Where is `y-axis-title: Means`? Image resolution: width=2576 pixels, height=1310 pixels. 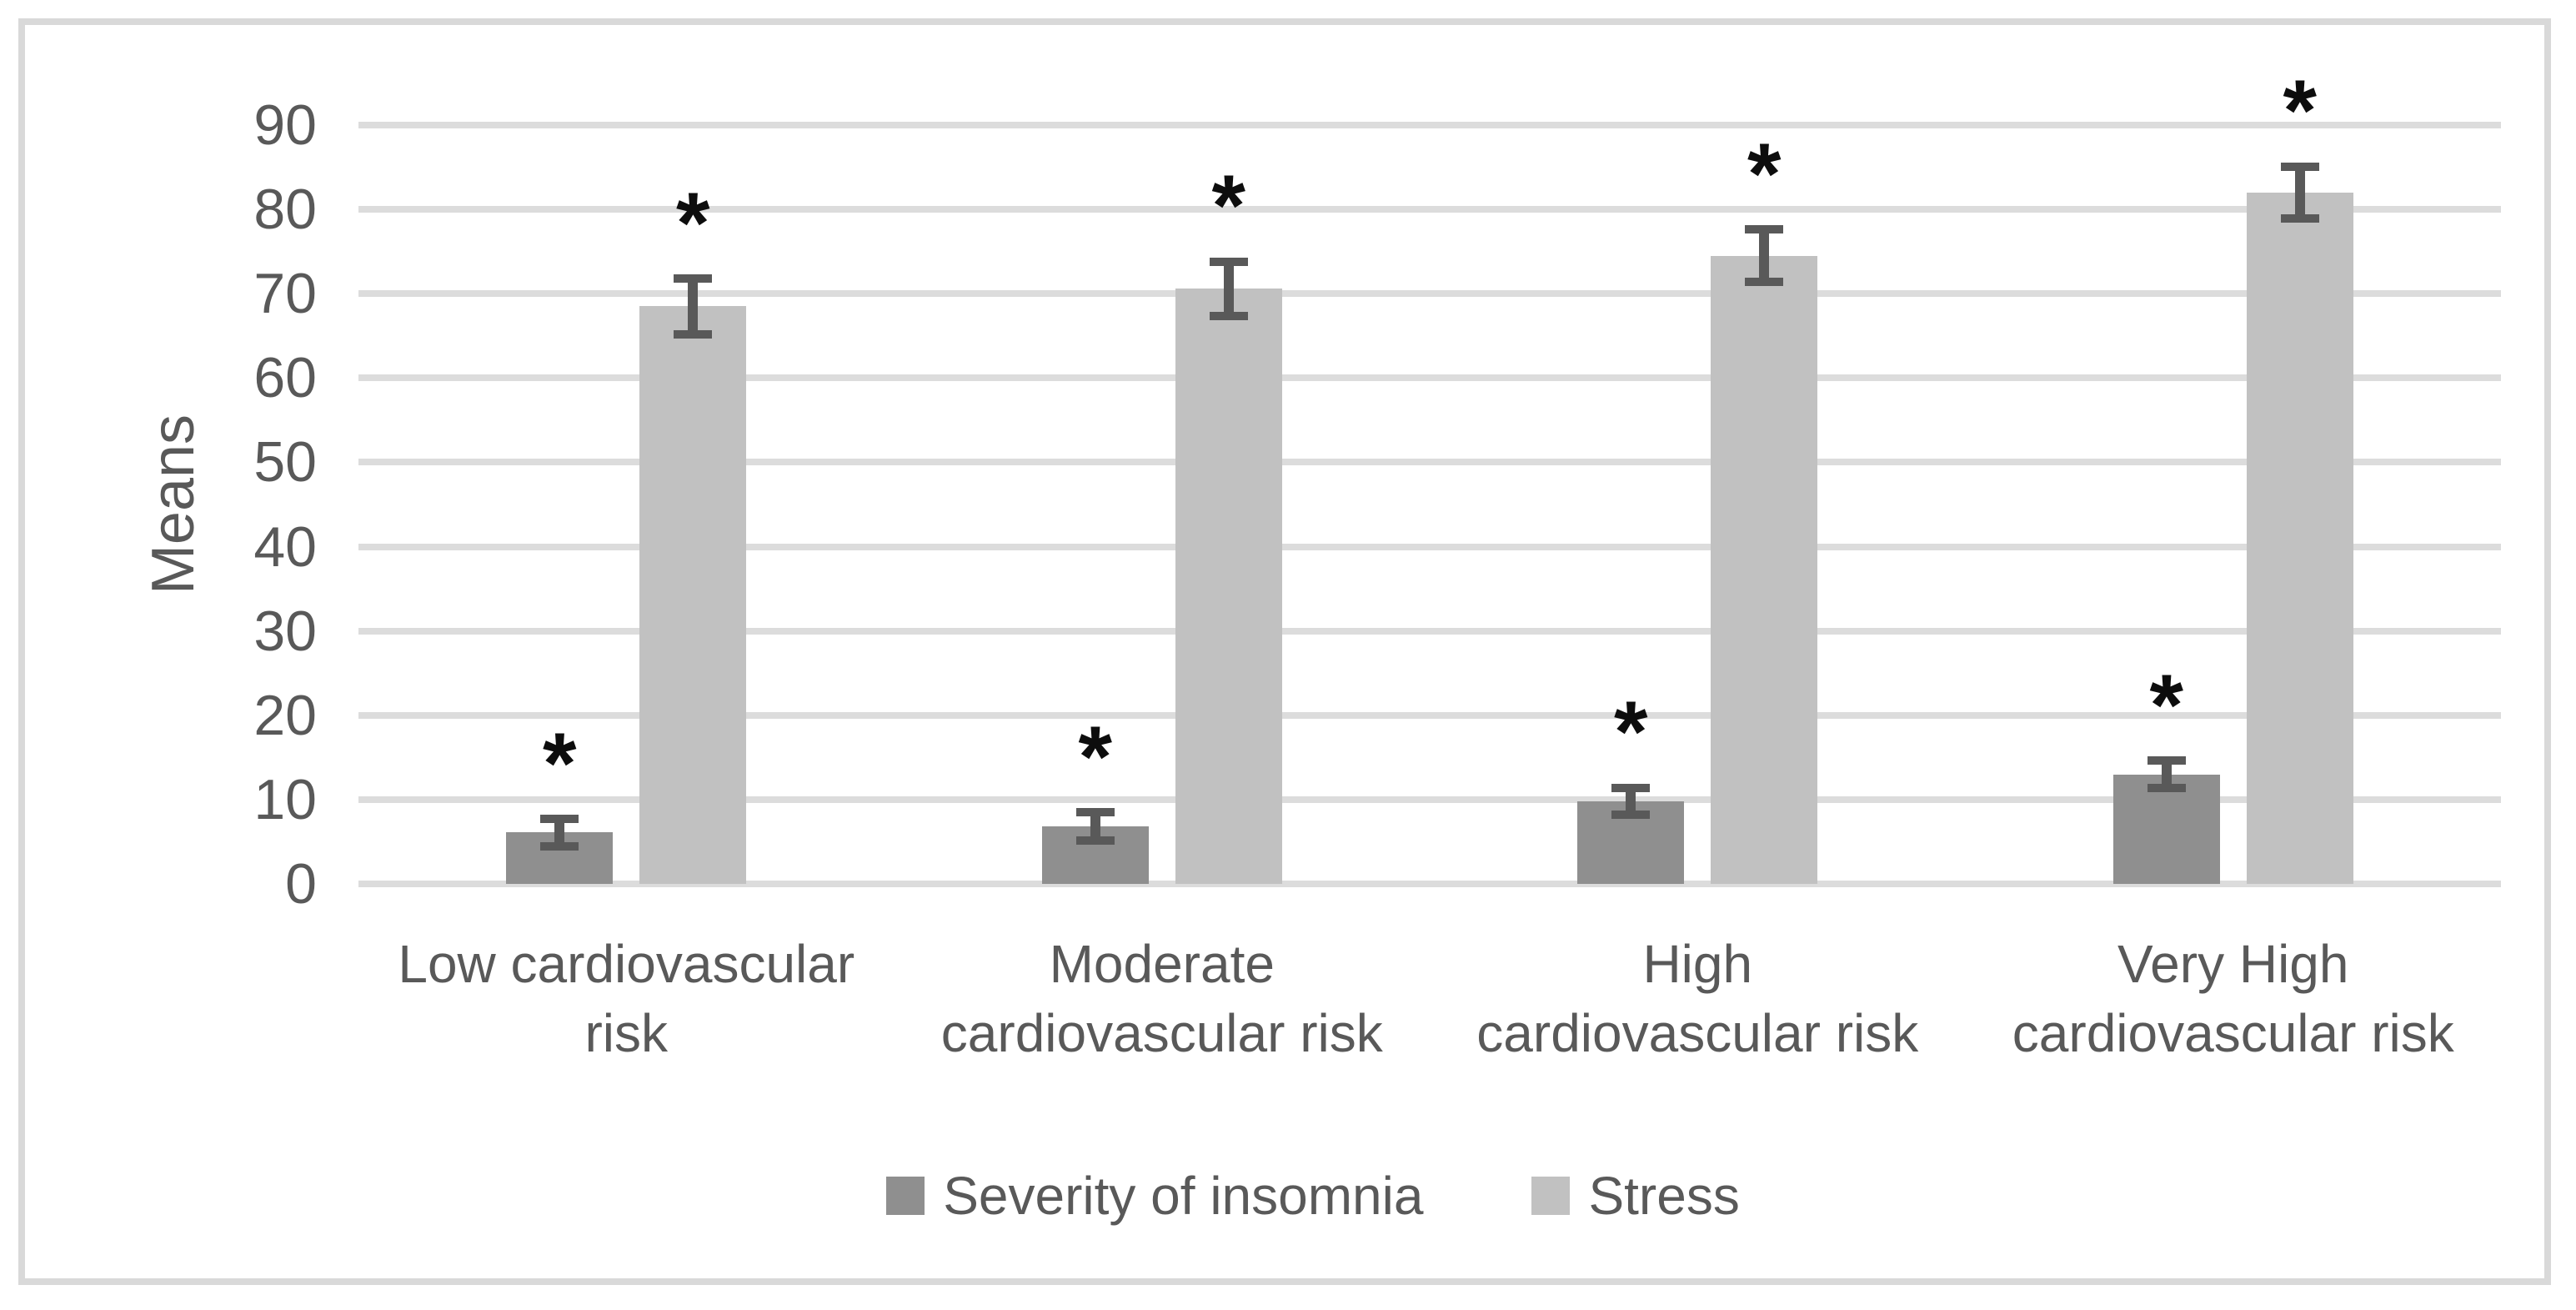
y-axis-title: Means is located at coordinates (173, 504).